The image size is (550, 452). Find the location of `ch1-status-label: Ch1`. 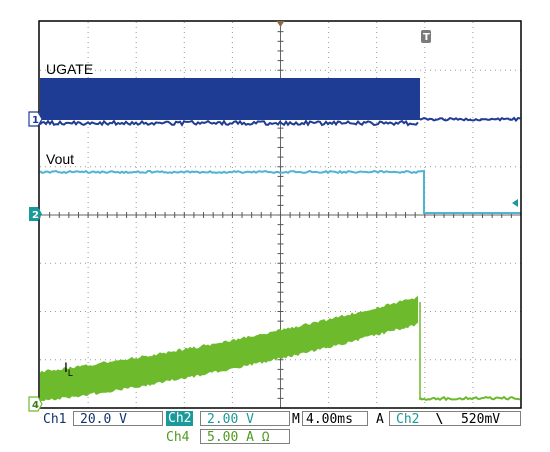

ch1-status-label: Ch1 is located at coordinates (54, 419).